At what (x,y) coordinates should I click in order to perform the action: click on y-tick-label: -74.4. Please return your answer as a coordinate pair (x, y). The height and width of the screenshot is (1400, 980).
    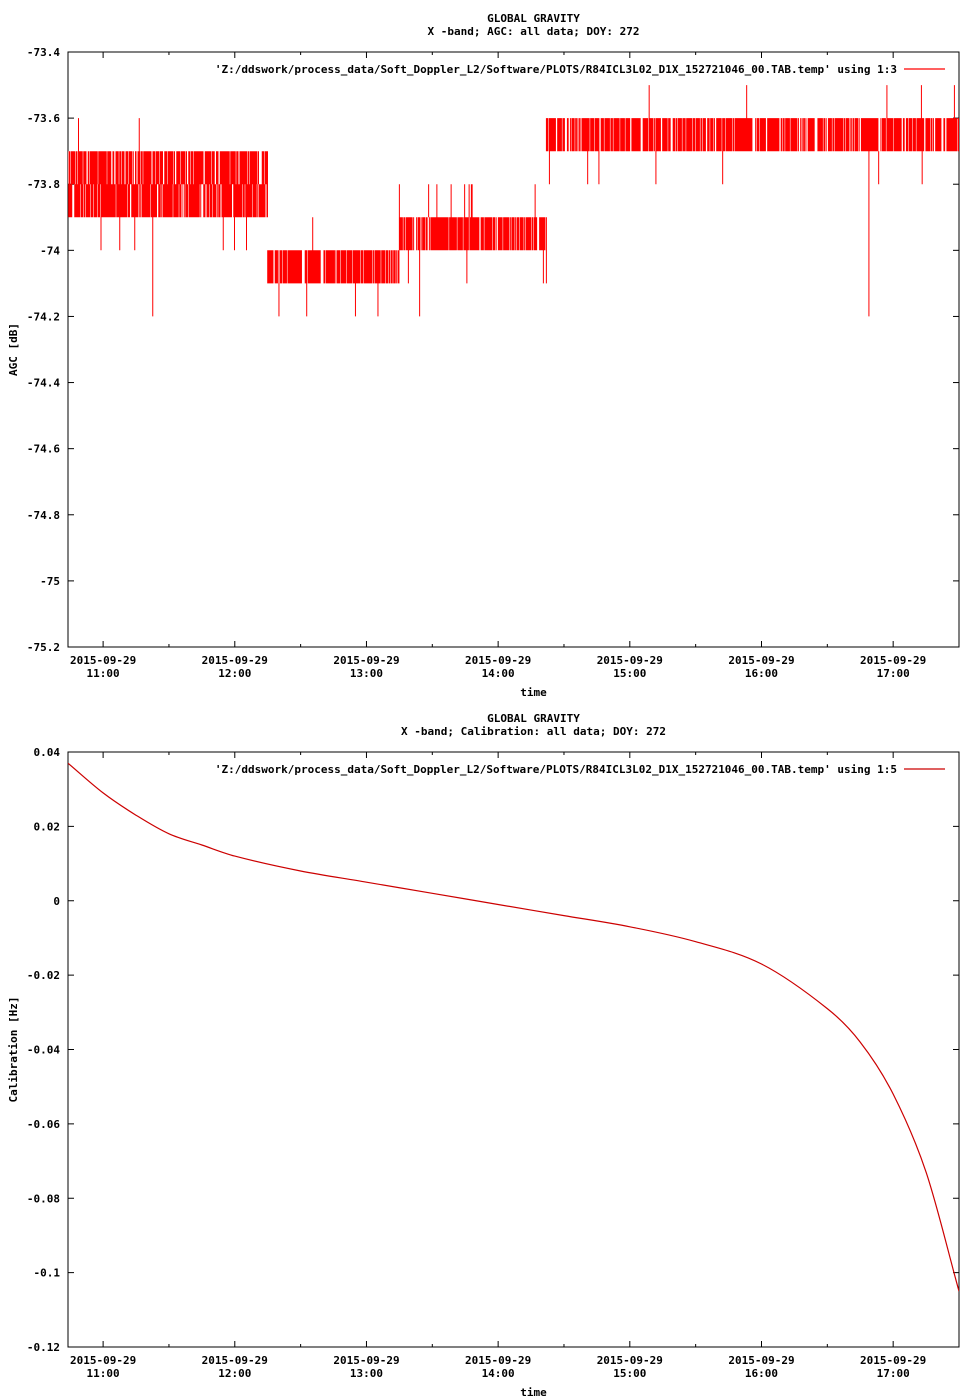
    Looking at the image, I should click on (43, 383).